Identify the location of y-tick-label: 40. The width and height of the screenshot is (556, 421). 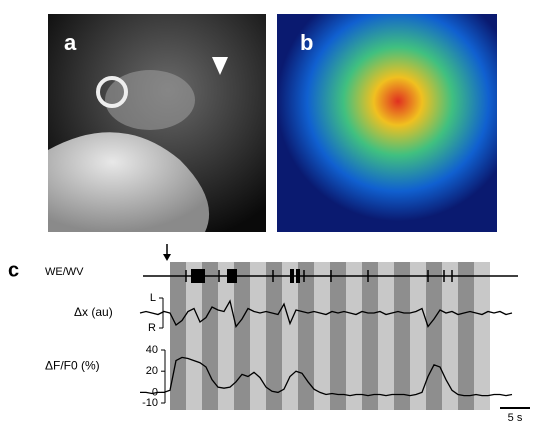
(152, 350).